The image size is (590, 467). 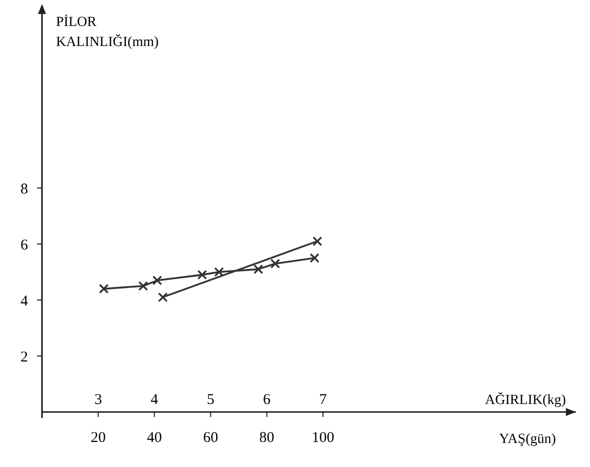 I want to click on x-axis-title: YAŞ(gün), so click(x=527, y=439).